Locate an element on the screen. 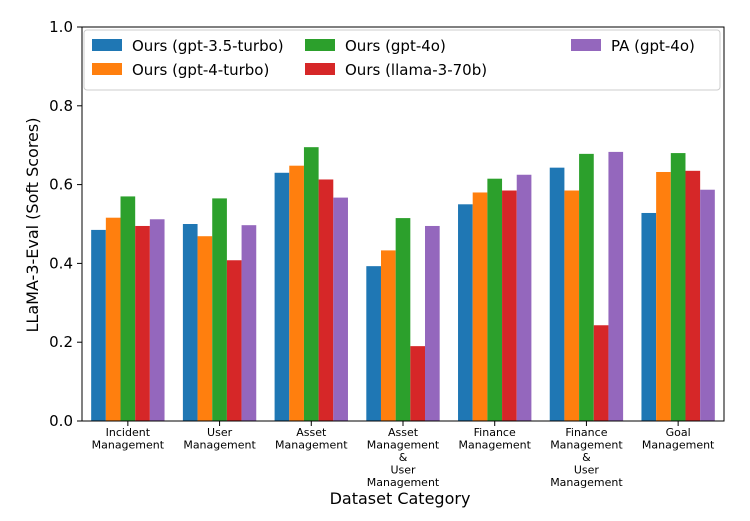 This screenshot has height=521, width=750. x-tick-label-2: User Management is located at coordinates (219, 439).